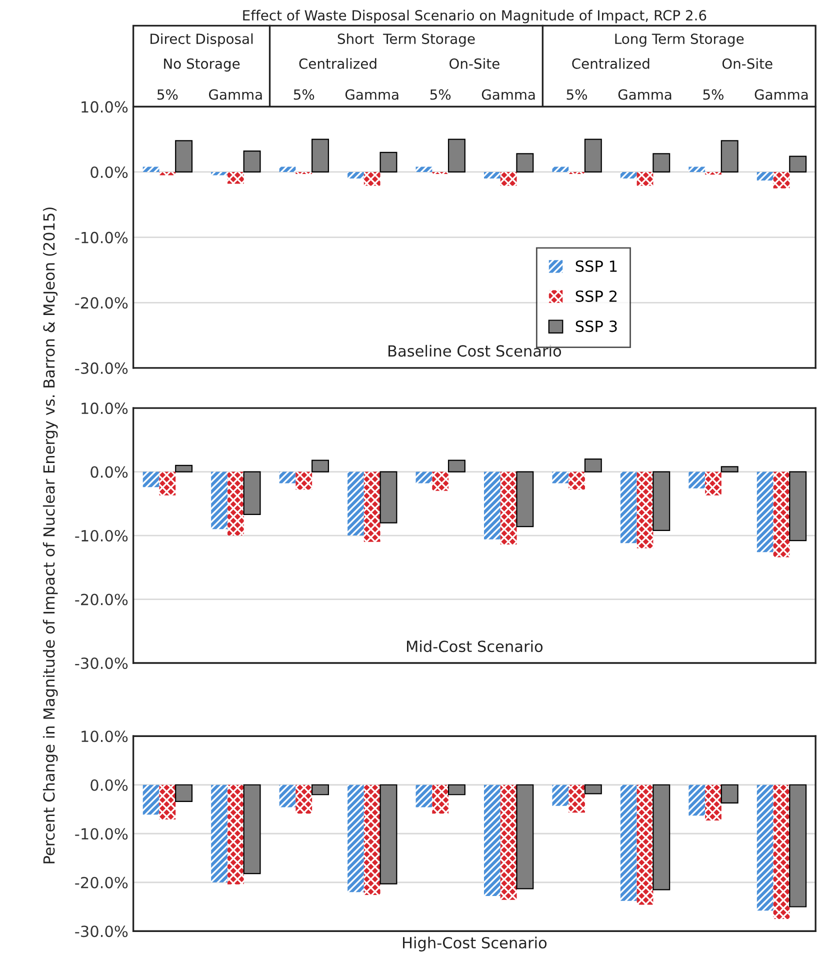  Describe the element at coordinates (596, 326) in the screenshot. I see `legend-label: SSP 3` at that location.